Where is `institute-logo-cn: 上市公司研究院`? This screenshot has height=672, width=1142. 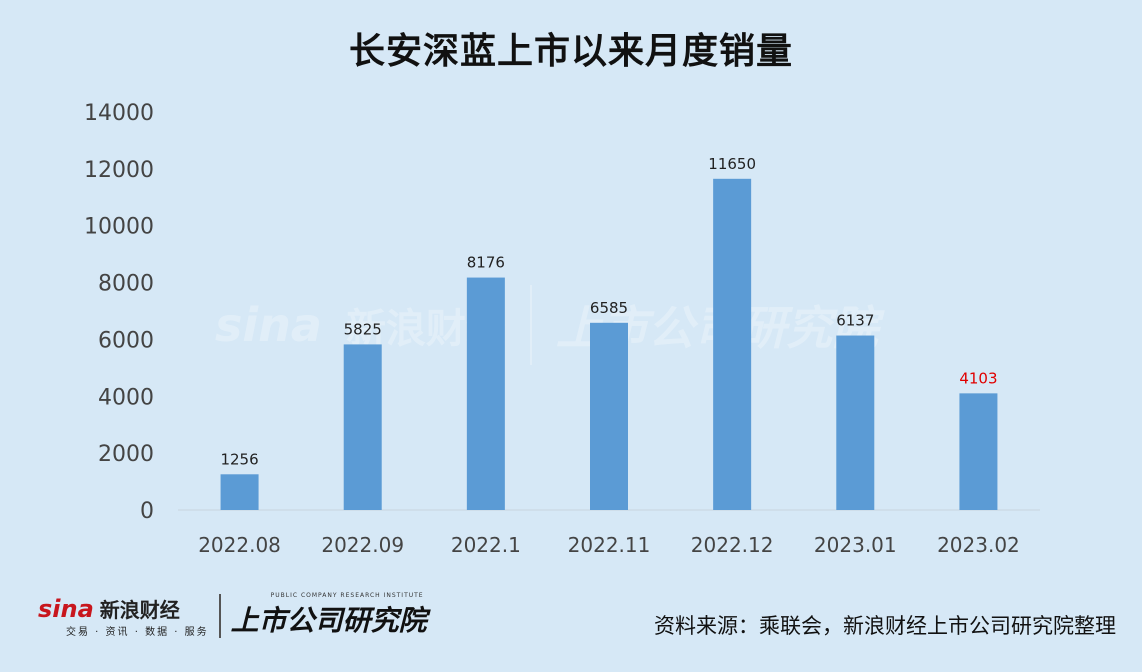
institute-logo-cn: 上市公司研究院 is located at coordinates (328, 620).